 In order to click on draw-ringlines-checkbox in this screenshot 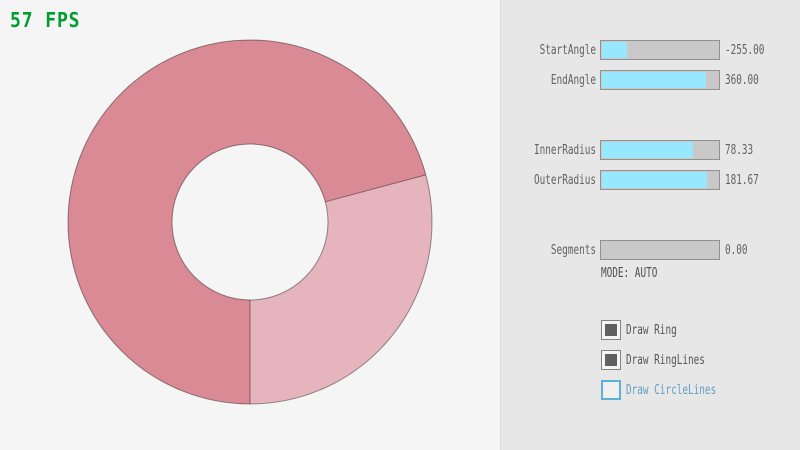, I will do `click(611, 360)`.